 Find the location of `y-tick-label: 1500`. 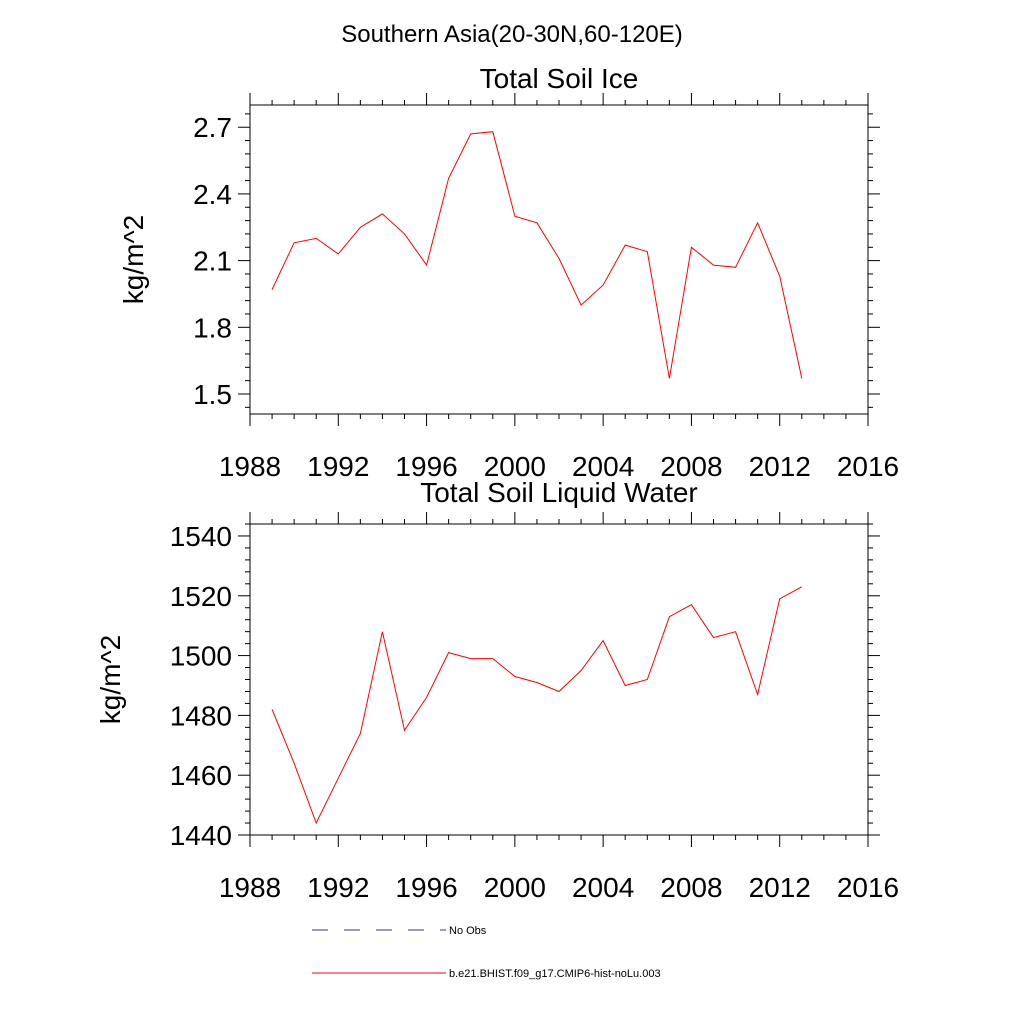

y-tick-label: 1500 is located at coordinates (201, 656).